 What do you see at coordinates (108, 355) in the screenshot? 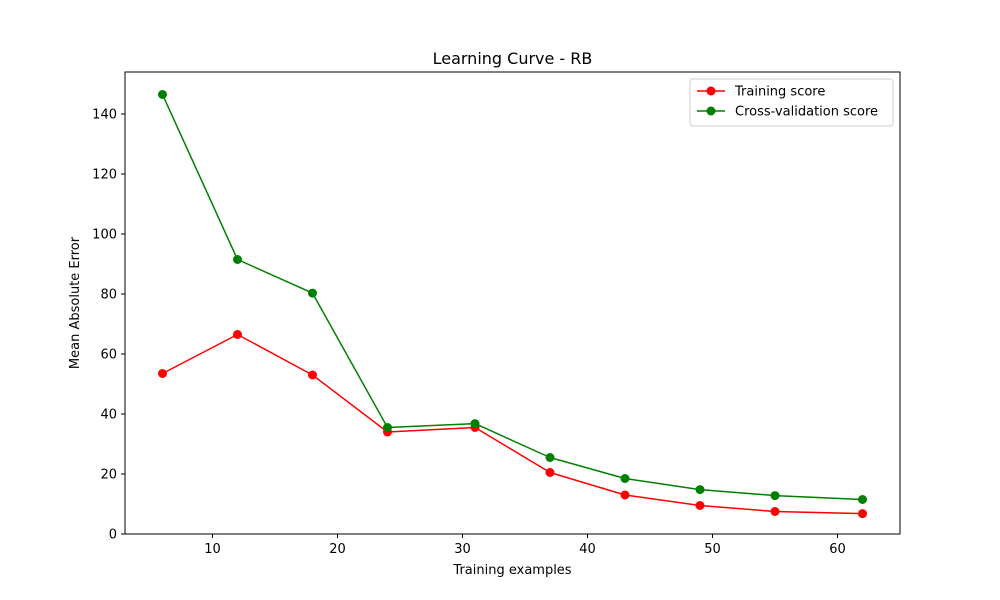
I see `y-tick-label: 60` at bounding box center [108, 355].